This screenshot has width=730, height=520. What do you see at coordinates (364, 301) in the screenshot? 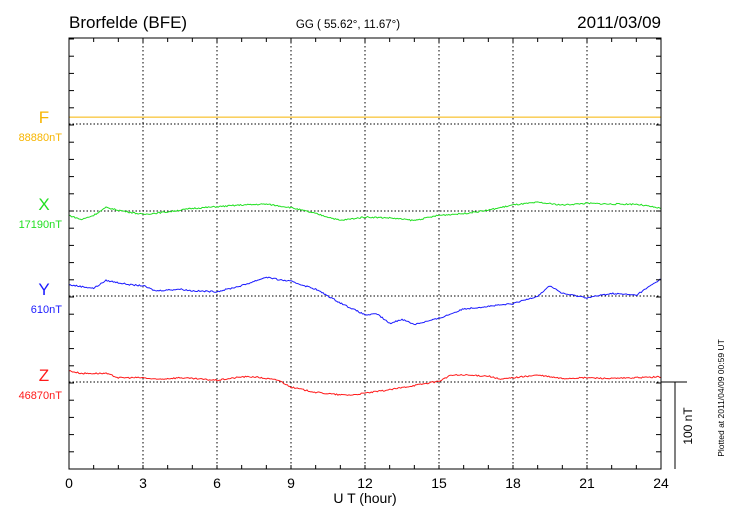
I see `trace-y` at bounding box center [364, 301].